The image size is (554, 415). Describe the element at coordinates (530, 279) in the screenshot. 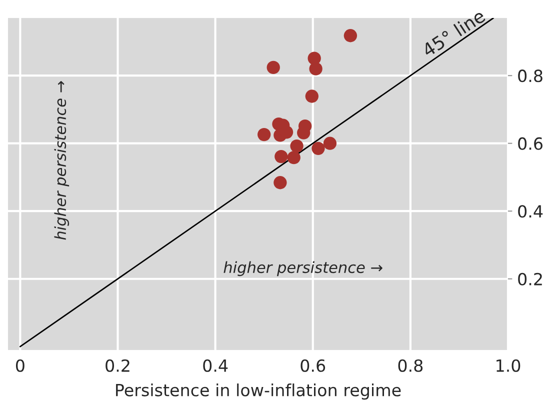

I see `y-tick-label: 0.2` at that location.